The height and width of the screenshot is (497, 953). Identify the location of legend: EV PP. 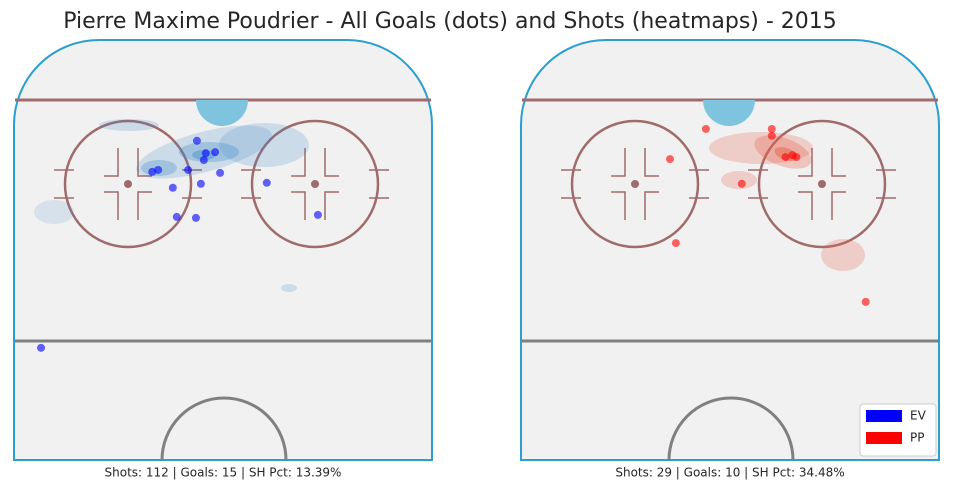
(898, 430).